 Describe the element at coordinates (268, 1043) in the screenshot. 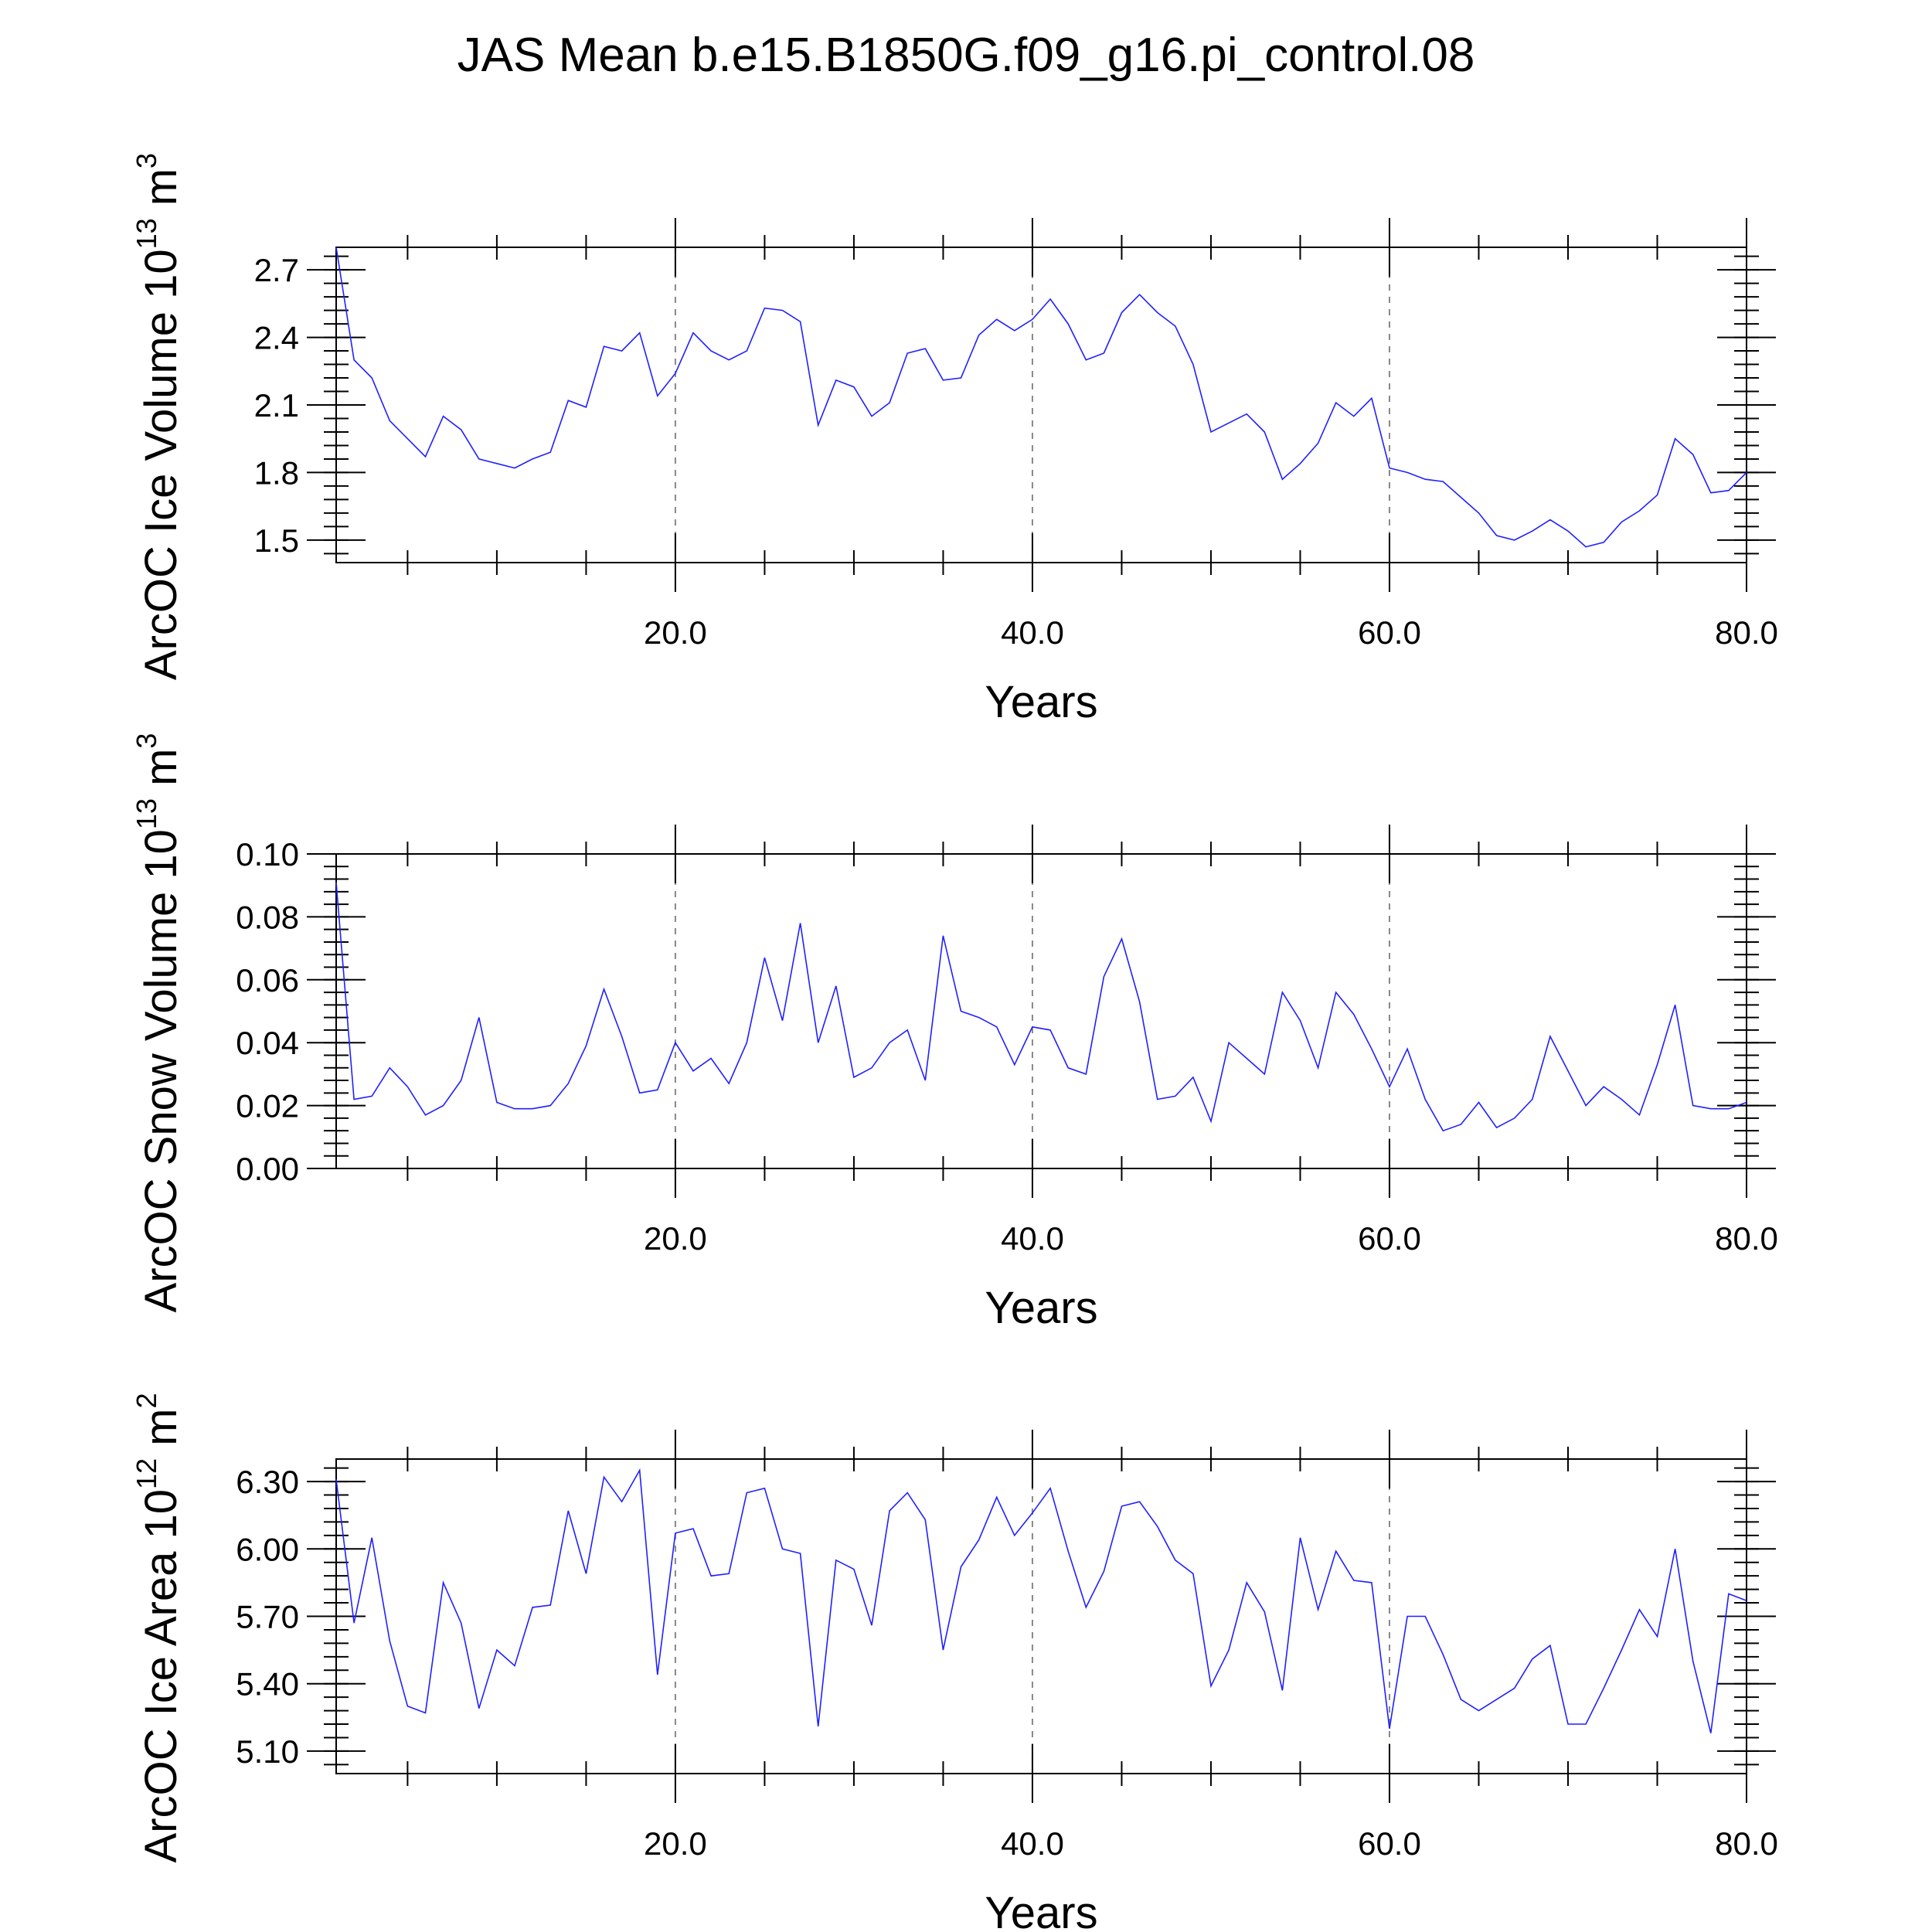

I see `y-tick-label: 0.04` at that location.